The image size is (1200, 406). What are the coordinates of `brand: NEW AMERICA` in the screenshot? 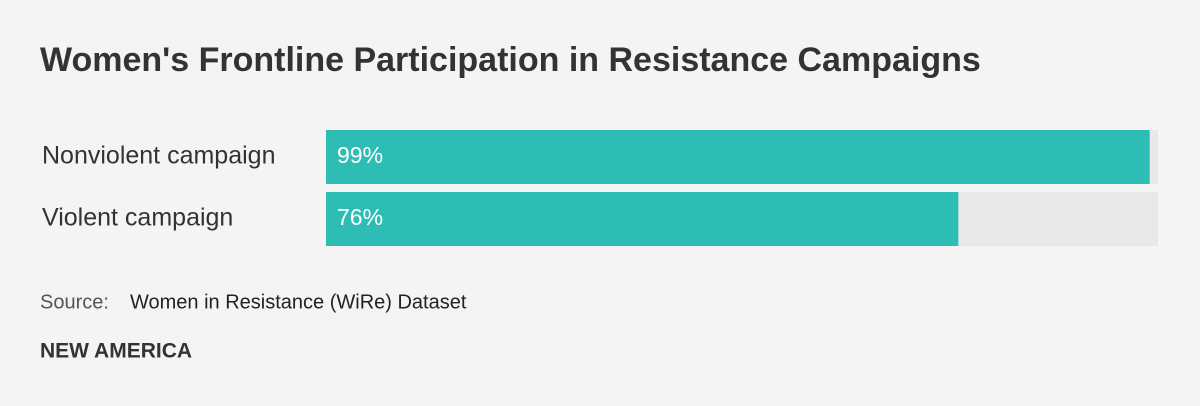 It's located at (116, 351).